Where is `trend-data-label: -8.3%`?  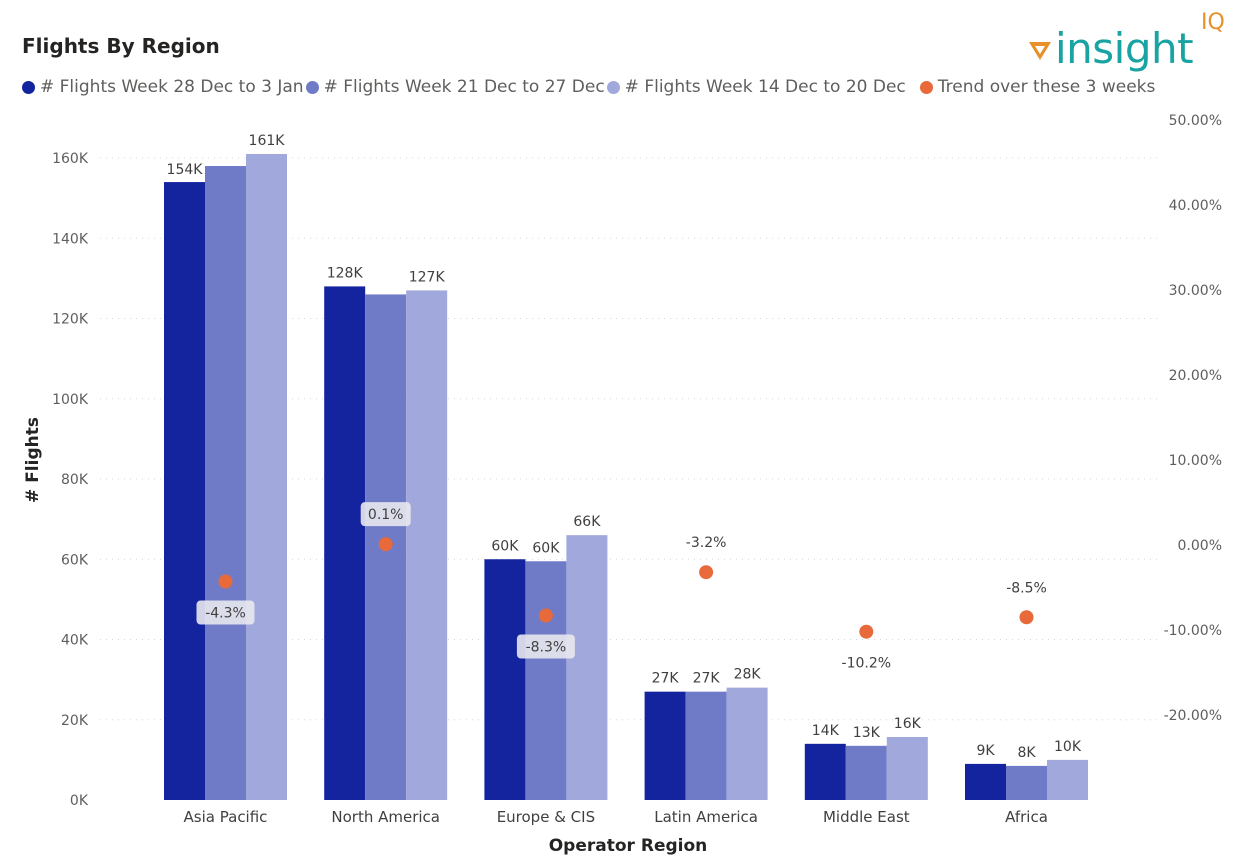 trend-data-label: -8.3% is located at coordinates (546, 648).